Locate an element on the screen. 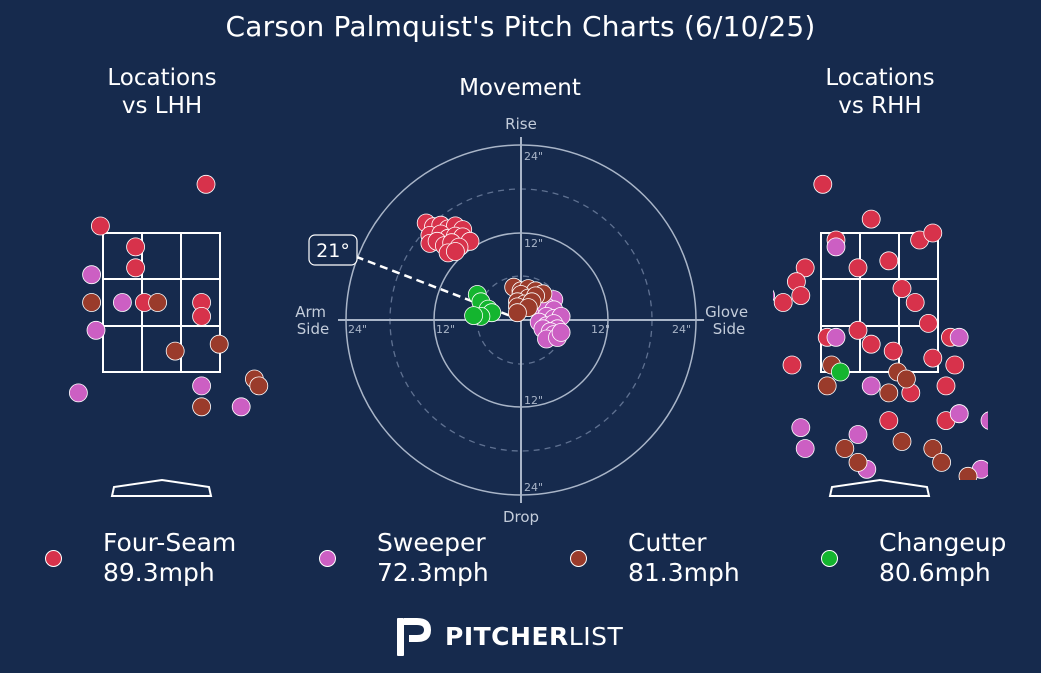 The height and width of the screenshot is (673, 1041). pitcherlist-logo: PITCHERLIST is located at coordinates (515, 634).